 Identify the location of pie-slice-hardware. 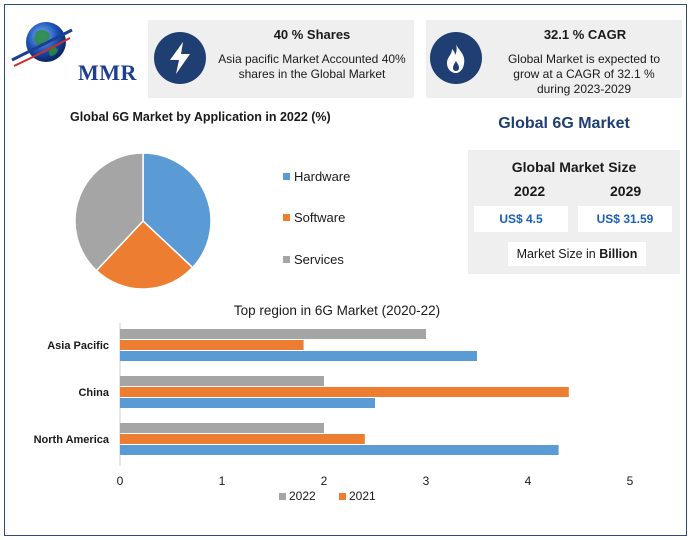
(177, 210).